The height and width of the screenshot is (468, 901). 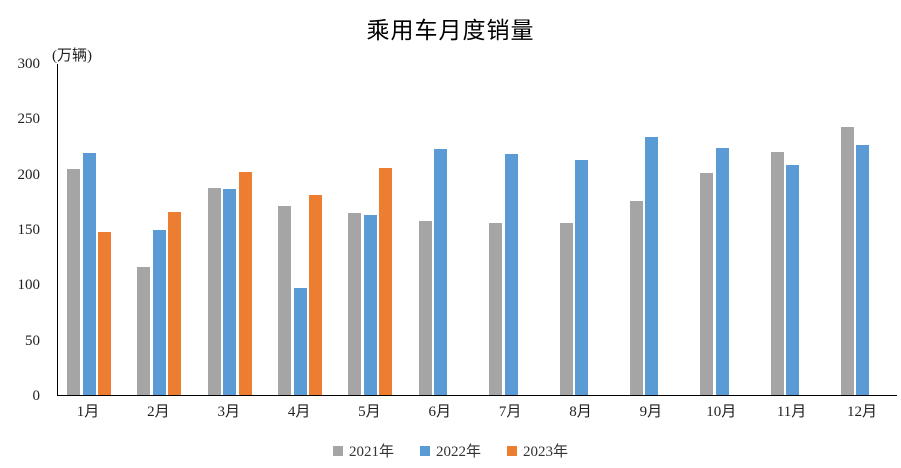 What do you see at coordinates (300, 341) in the screenshot?
I see `bar-2022年-4月` at bounding box center [300, 341].